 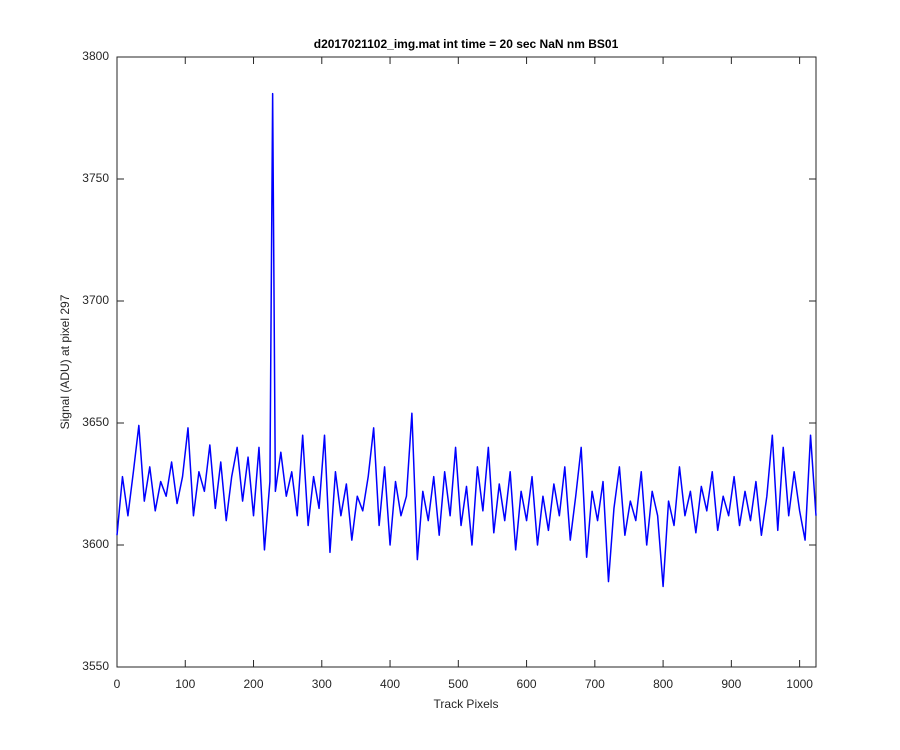 What do you see at coordinates (799, 684) in the screenshot?
I see `x-tick-label: 1000` at bounding box center [799, 684].